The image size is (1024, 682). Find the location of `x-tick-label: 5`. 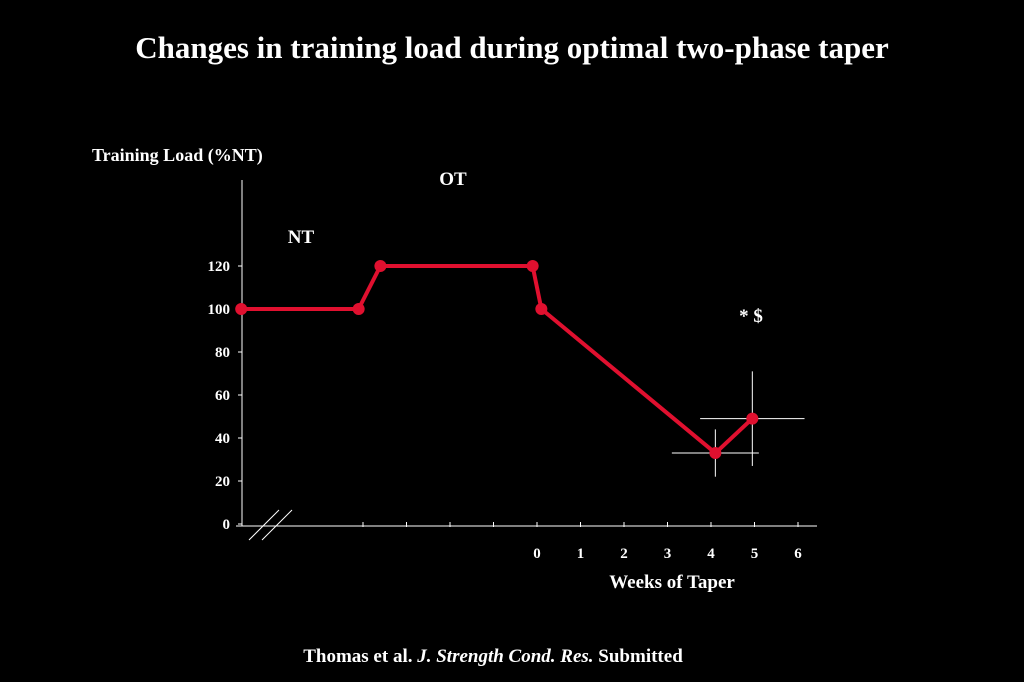

x-tick-label: 5 is located at coordinates (755, 554).